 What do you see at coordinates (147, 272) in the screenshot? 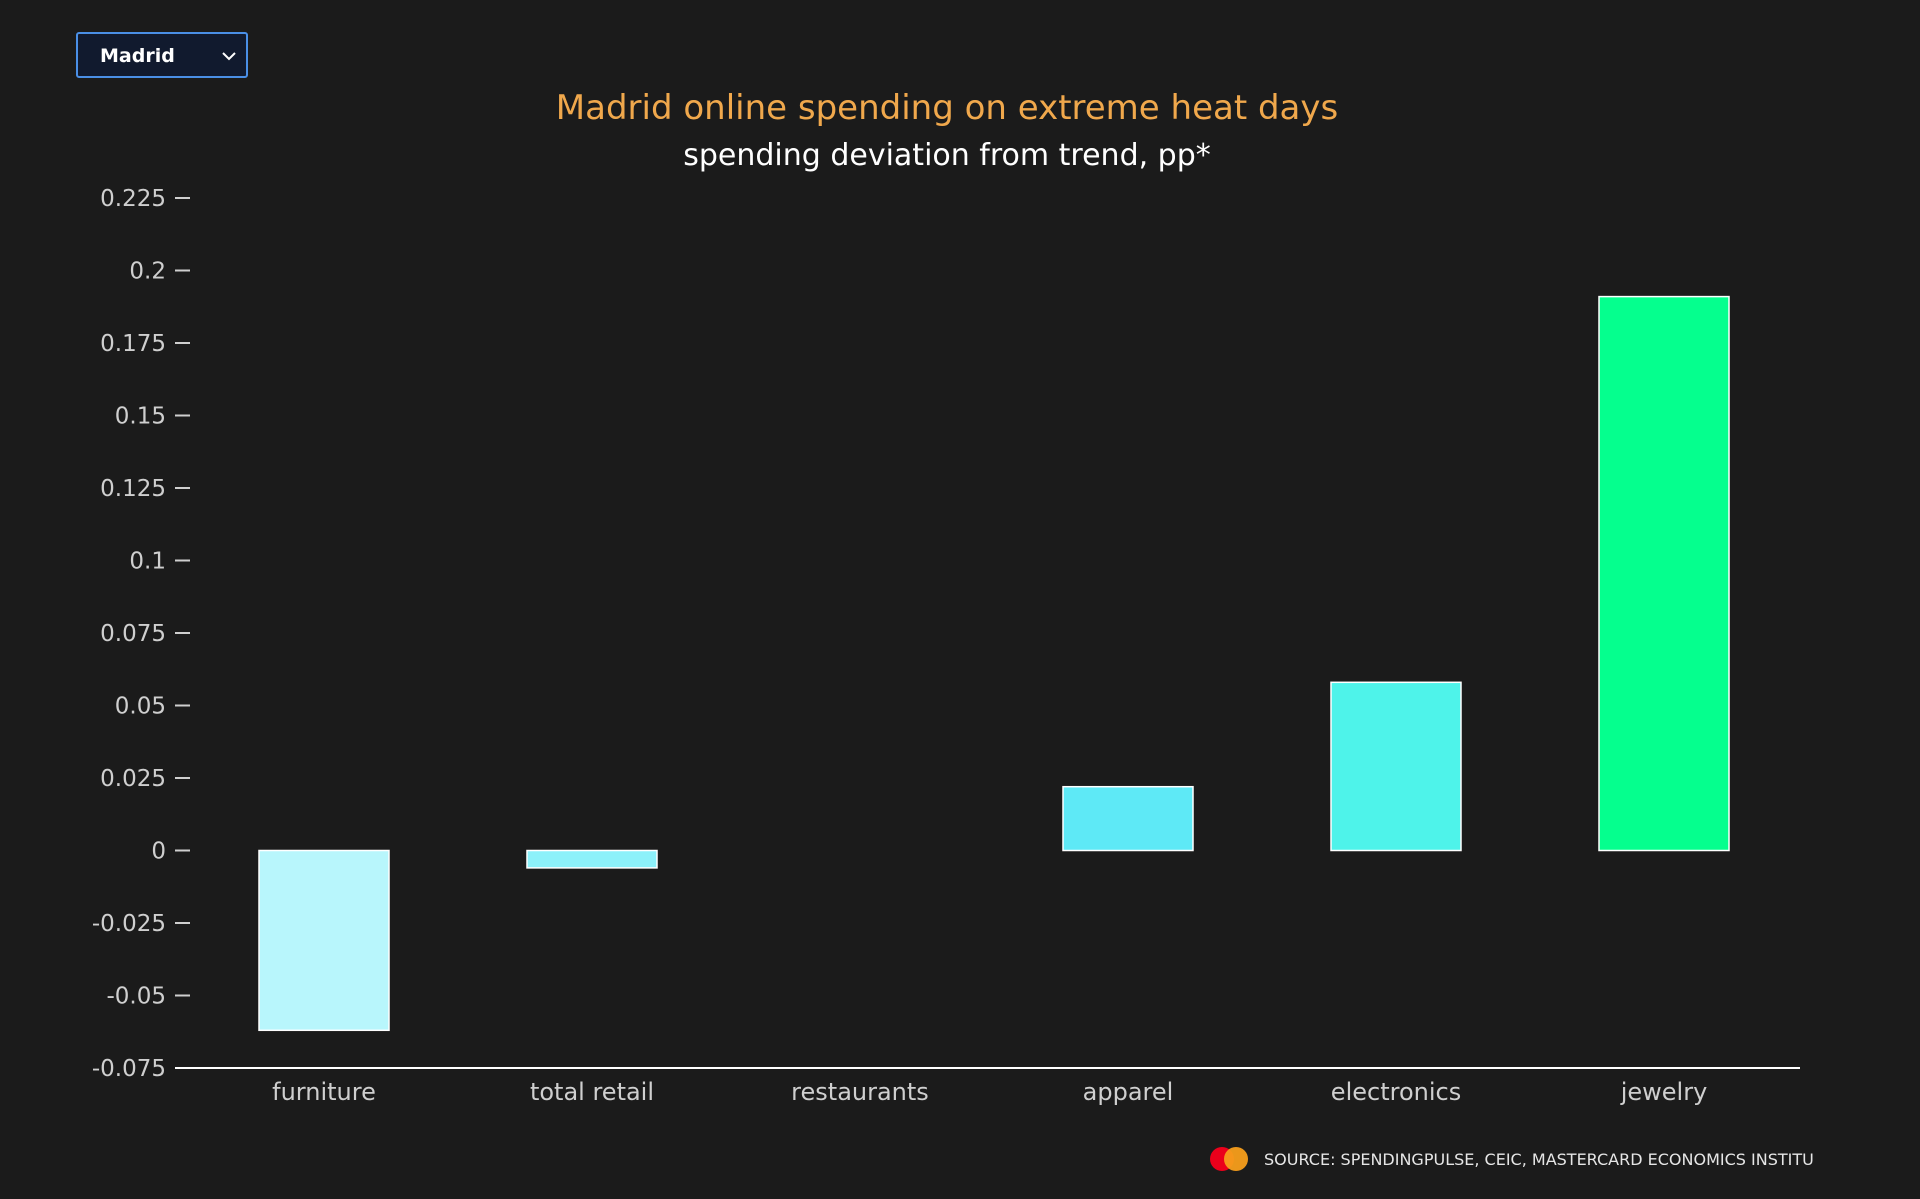
I see `y-tick-label: 0.2` at bounding box center [147, 272].